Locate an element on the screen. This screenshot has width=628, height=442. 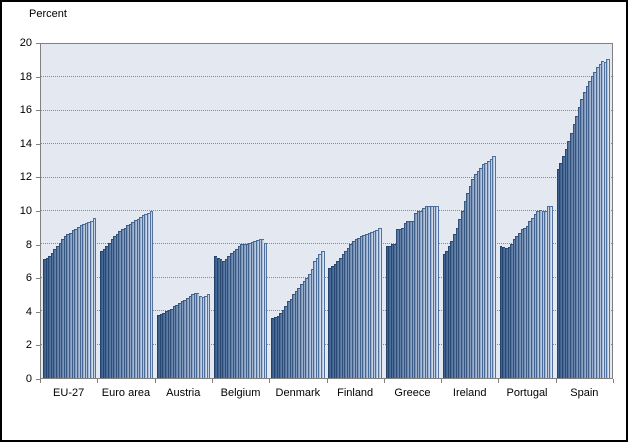
x-category-label: Euro area is located at coordinates (126, 393).